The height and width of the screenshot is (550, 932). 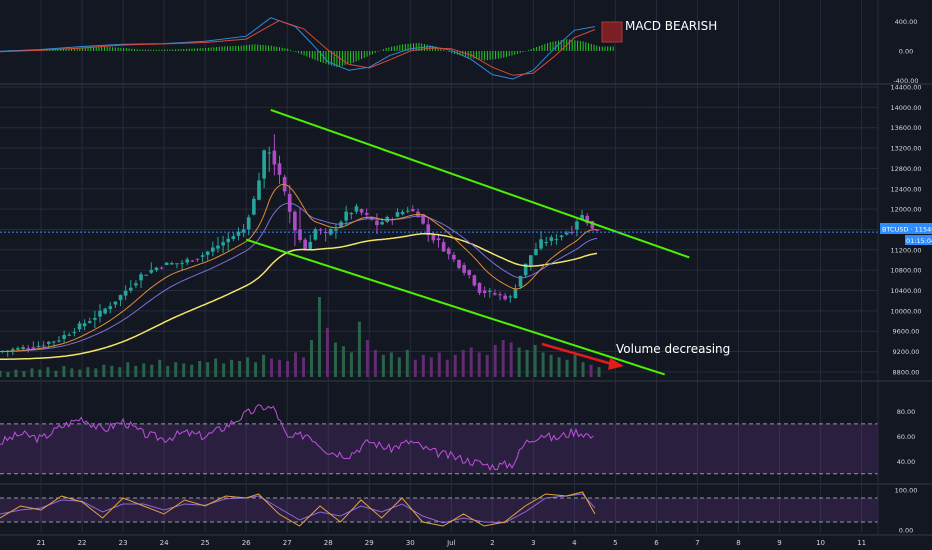 What do you see at coordinates (905, 189) in the screenshot?
I see `y-tick-label: 12400.00` at bounding box center [905, 189].